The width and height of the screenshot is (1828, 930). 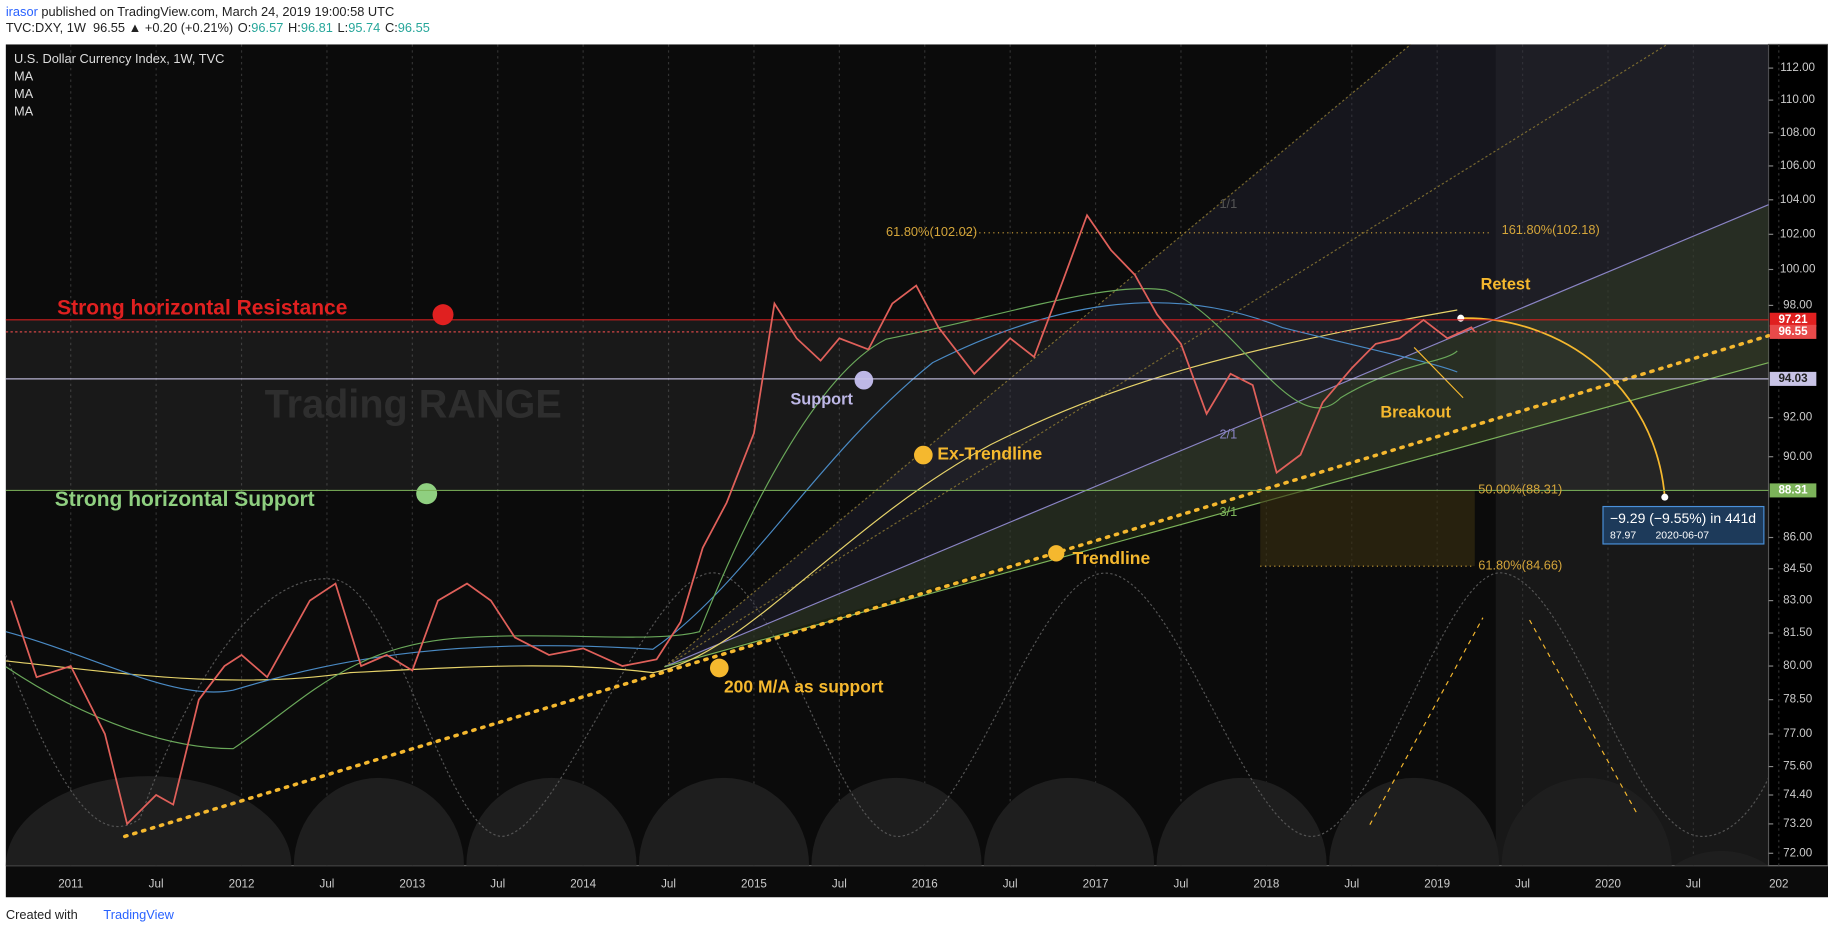 I want to click on x-tick-label: 2017, so click(x=1096, y=883).